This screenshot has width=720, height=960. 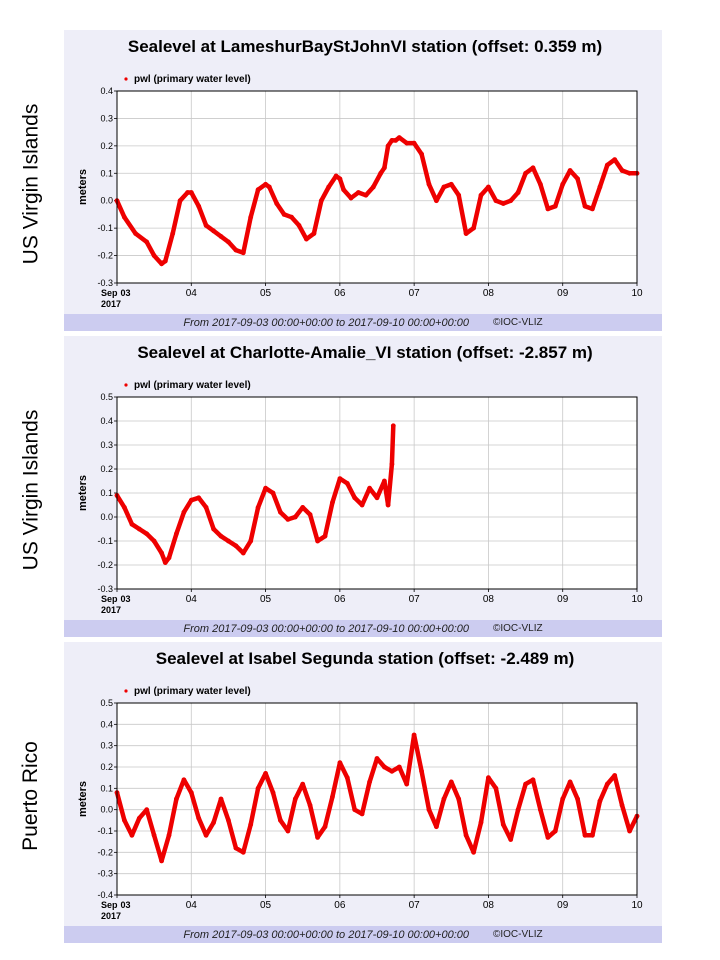 What do you see at coordinates (106, 91) in the screenshot?
I see `y-tick-label: 0.4` at bounding box center [106, 91].